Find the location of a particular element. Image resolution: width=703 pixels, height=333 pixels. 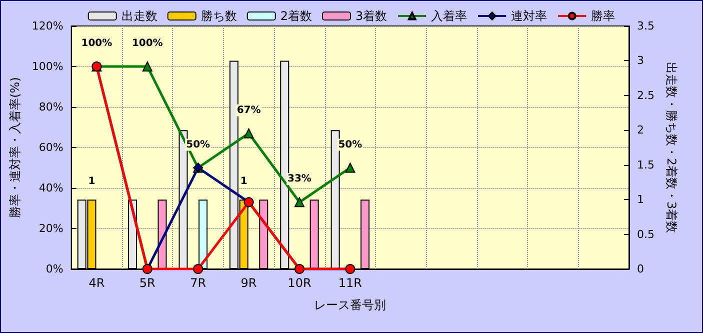

y2-tick-label: 2 is located at coordinates (640, 130).